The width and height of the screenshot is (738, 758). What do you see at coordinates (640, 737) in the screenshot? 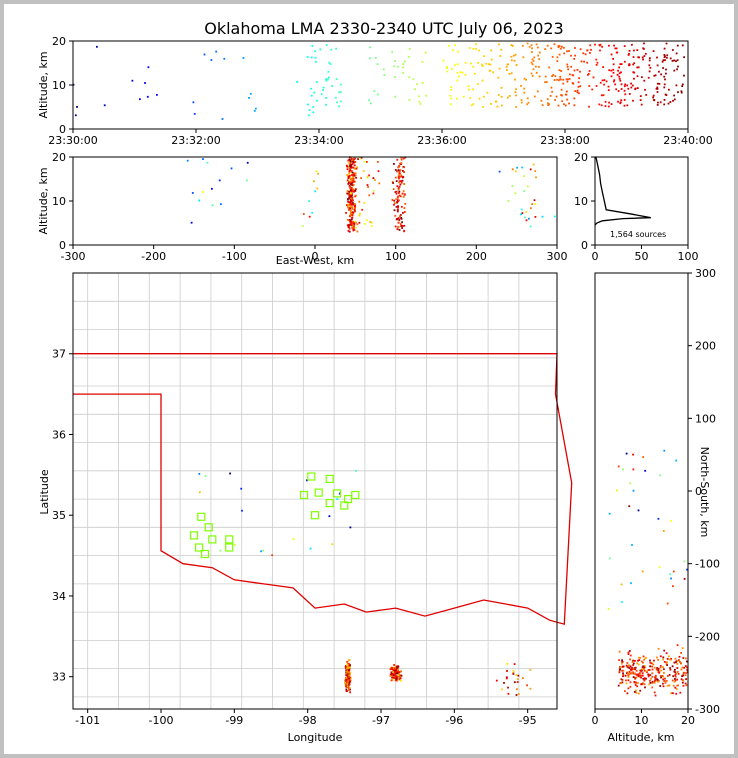
I see `north-south-xlabel: Altitude, km` at bounding box center [640, 737].